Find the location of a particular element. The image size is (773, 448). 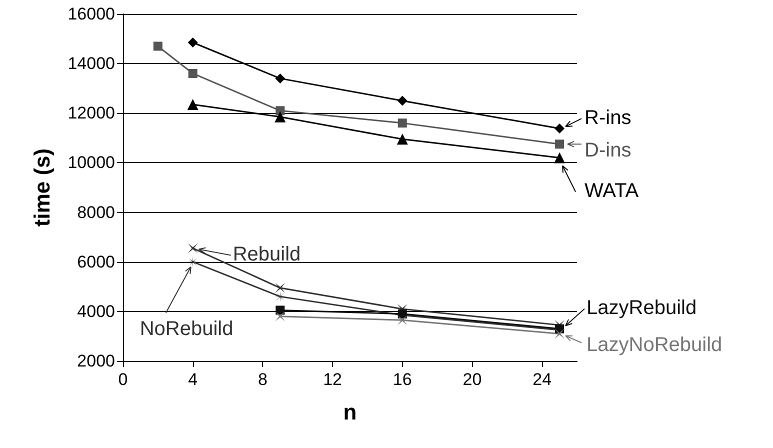

legend-label: LazyNoRebuild is located at coordinates (654, 345).